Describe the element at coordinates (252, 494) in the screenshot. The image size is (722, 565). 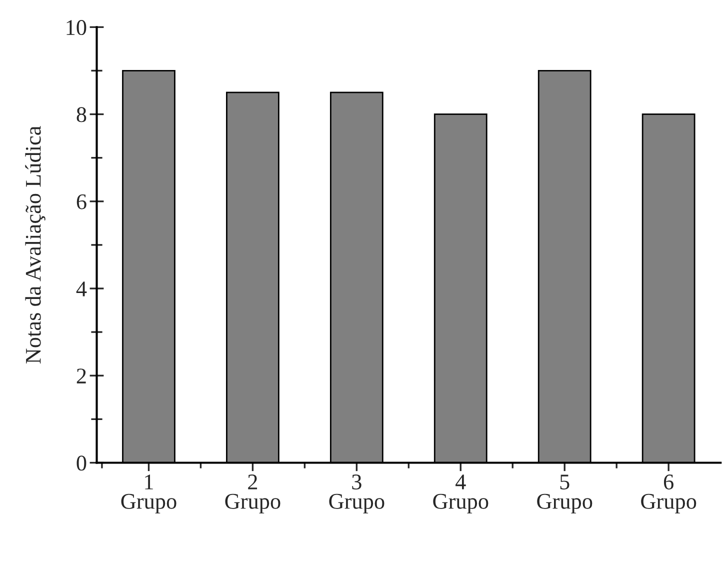
I see `x-tick-label: 2 Grupo` at that location.